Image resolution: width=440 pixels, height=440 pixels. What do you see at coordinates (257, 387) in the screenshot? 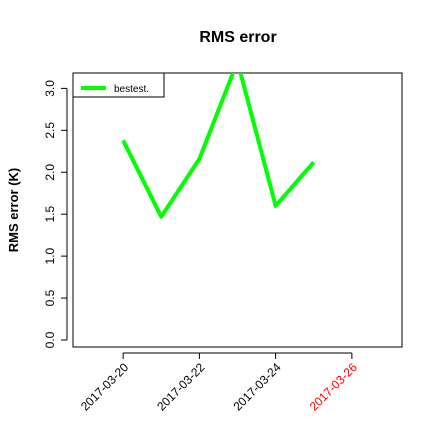
I see `x-tick-label: 2017-03-24` at bounding box center [257, 387].